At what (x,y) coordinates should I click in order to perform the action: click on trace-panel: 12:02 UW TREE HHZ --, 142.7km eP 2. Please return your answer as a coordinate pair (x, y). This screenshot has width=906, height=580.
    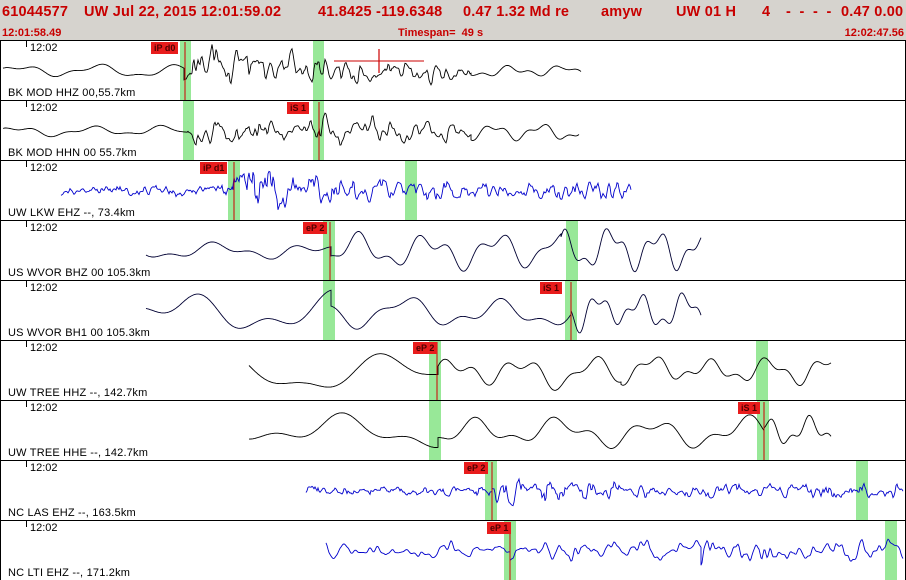
    Looking at the image, I should click on (453, 371).